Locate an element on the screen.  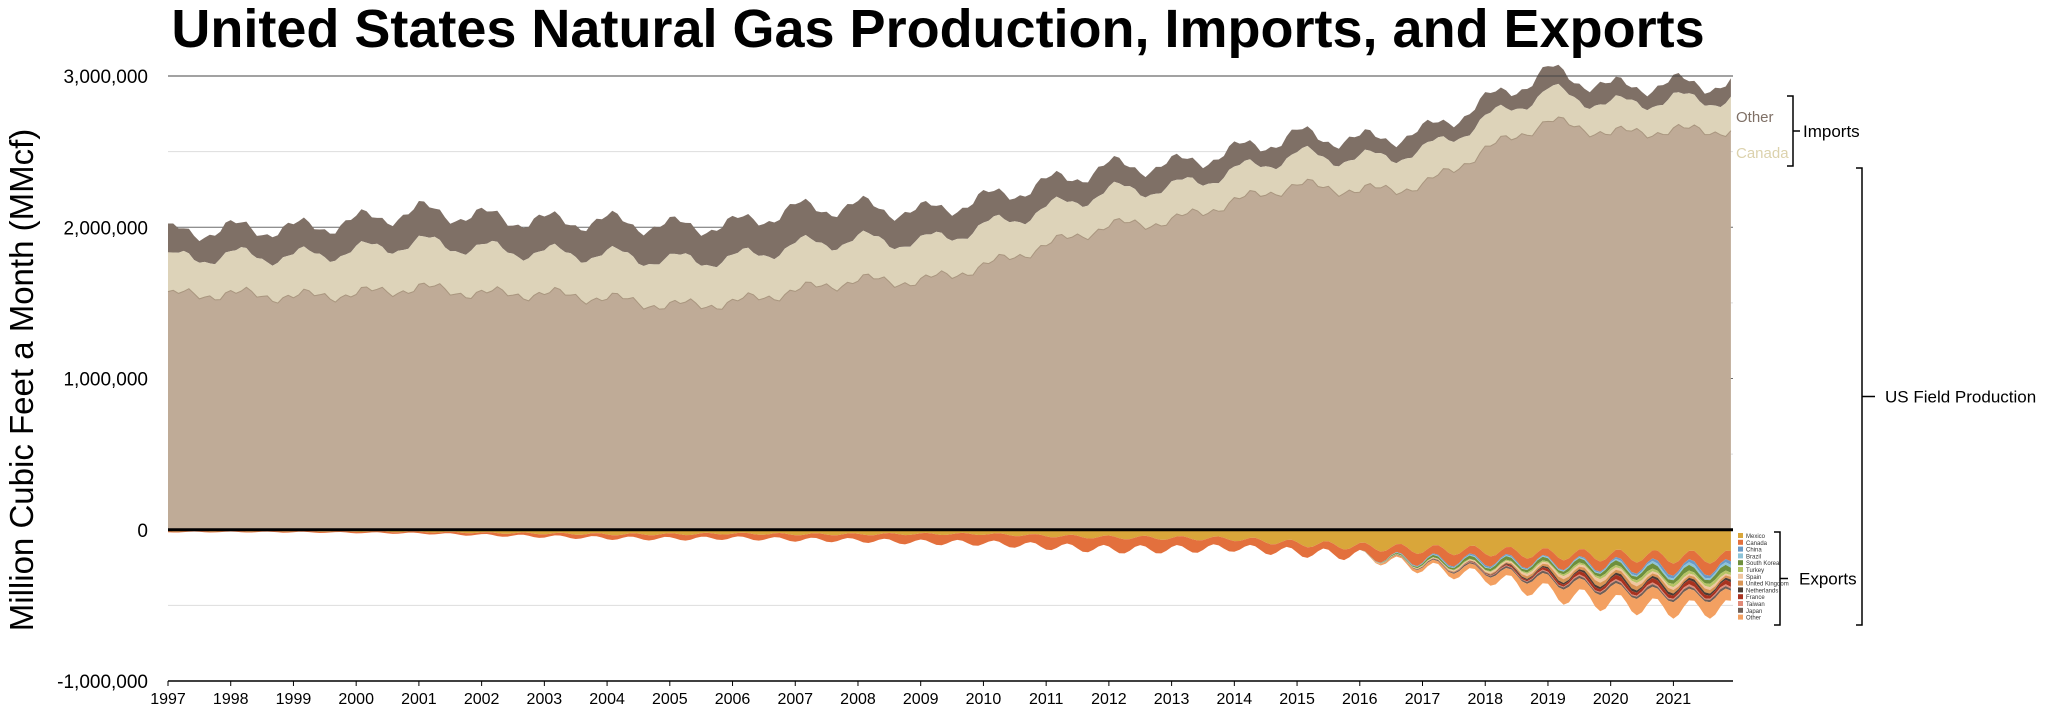
x-tick-label: 2009 is located at coordinates (921, 699).